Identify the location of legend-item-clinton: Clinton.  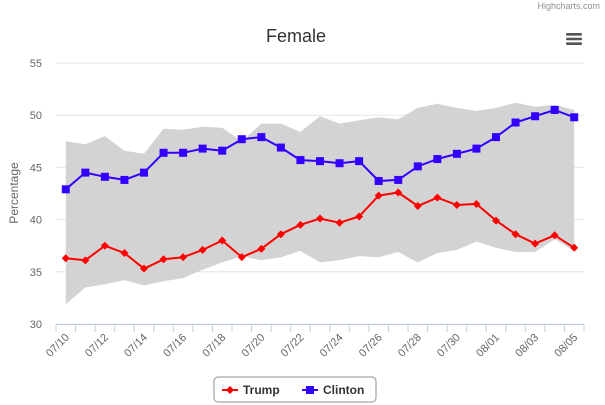
(333, 390).